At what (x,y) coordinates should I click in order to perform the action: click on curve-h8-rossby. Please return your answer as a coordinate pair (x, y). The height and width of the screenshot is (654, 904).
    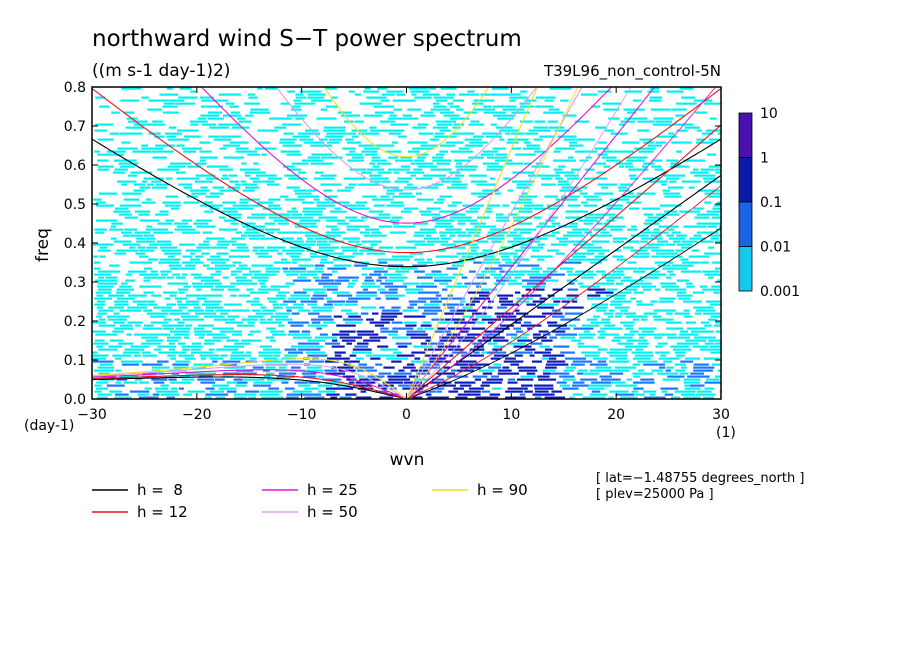
    Looking at the image, I should click on (249, 387).